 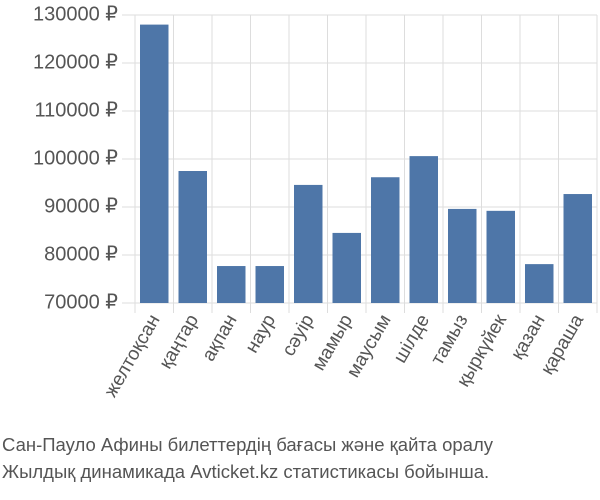 I want to click on y-tick-label: 90000 ₽, so click(x=81, y=206).